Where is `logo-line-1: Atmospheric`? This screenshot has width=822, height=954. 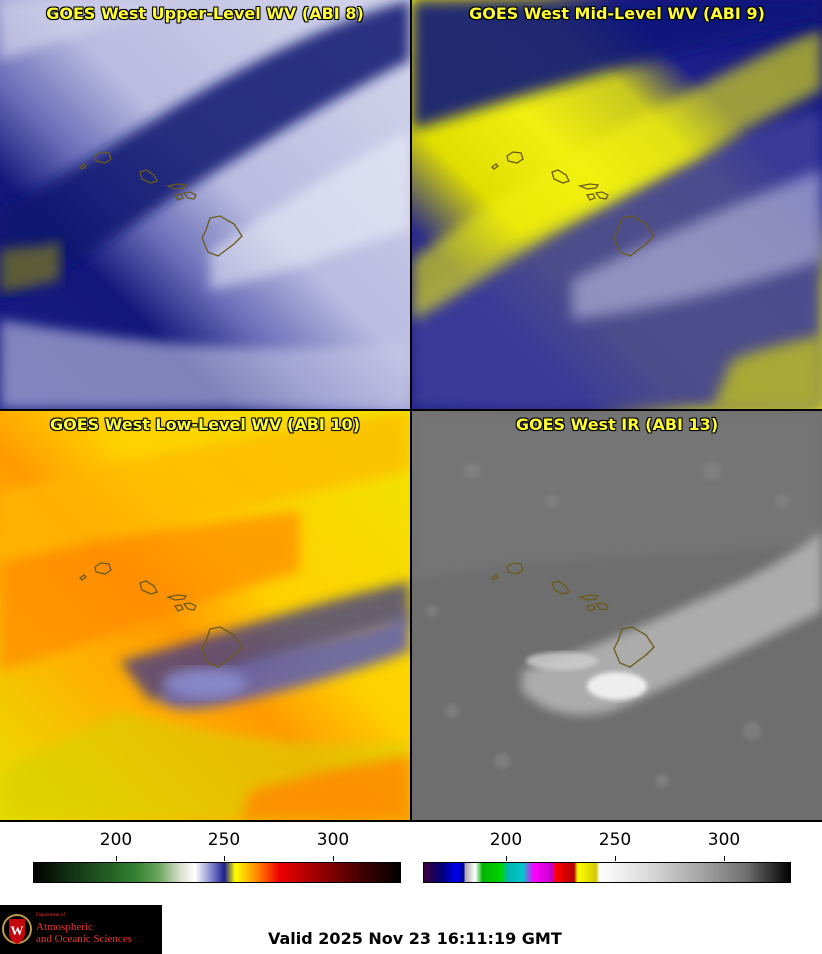 logo-line-1: Atmospheric is located at coordinates (64, 927).